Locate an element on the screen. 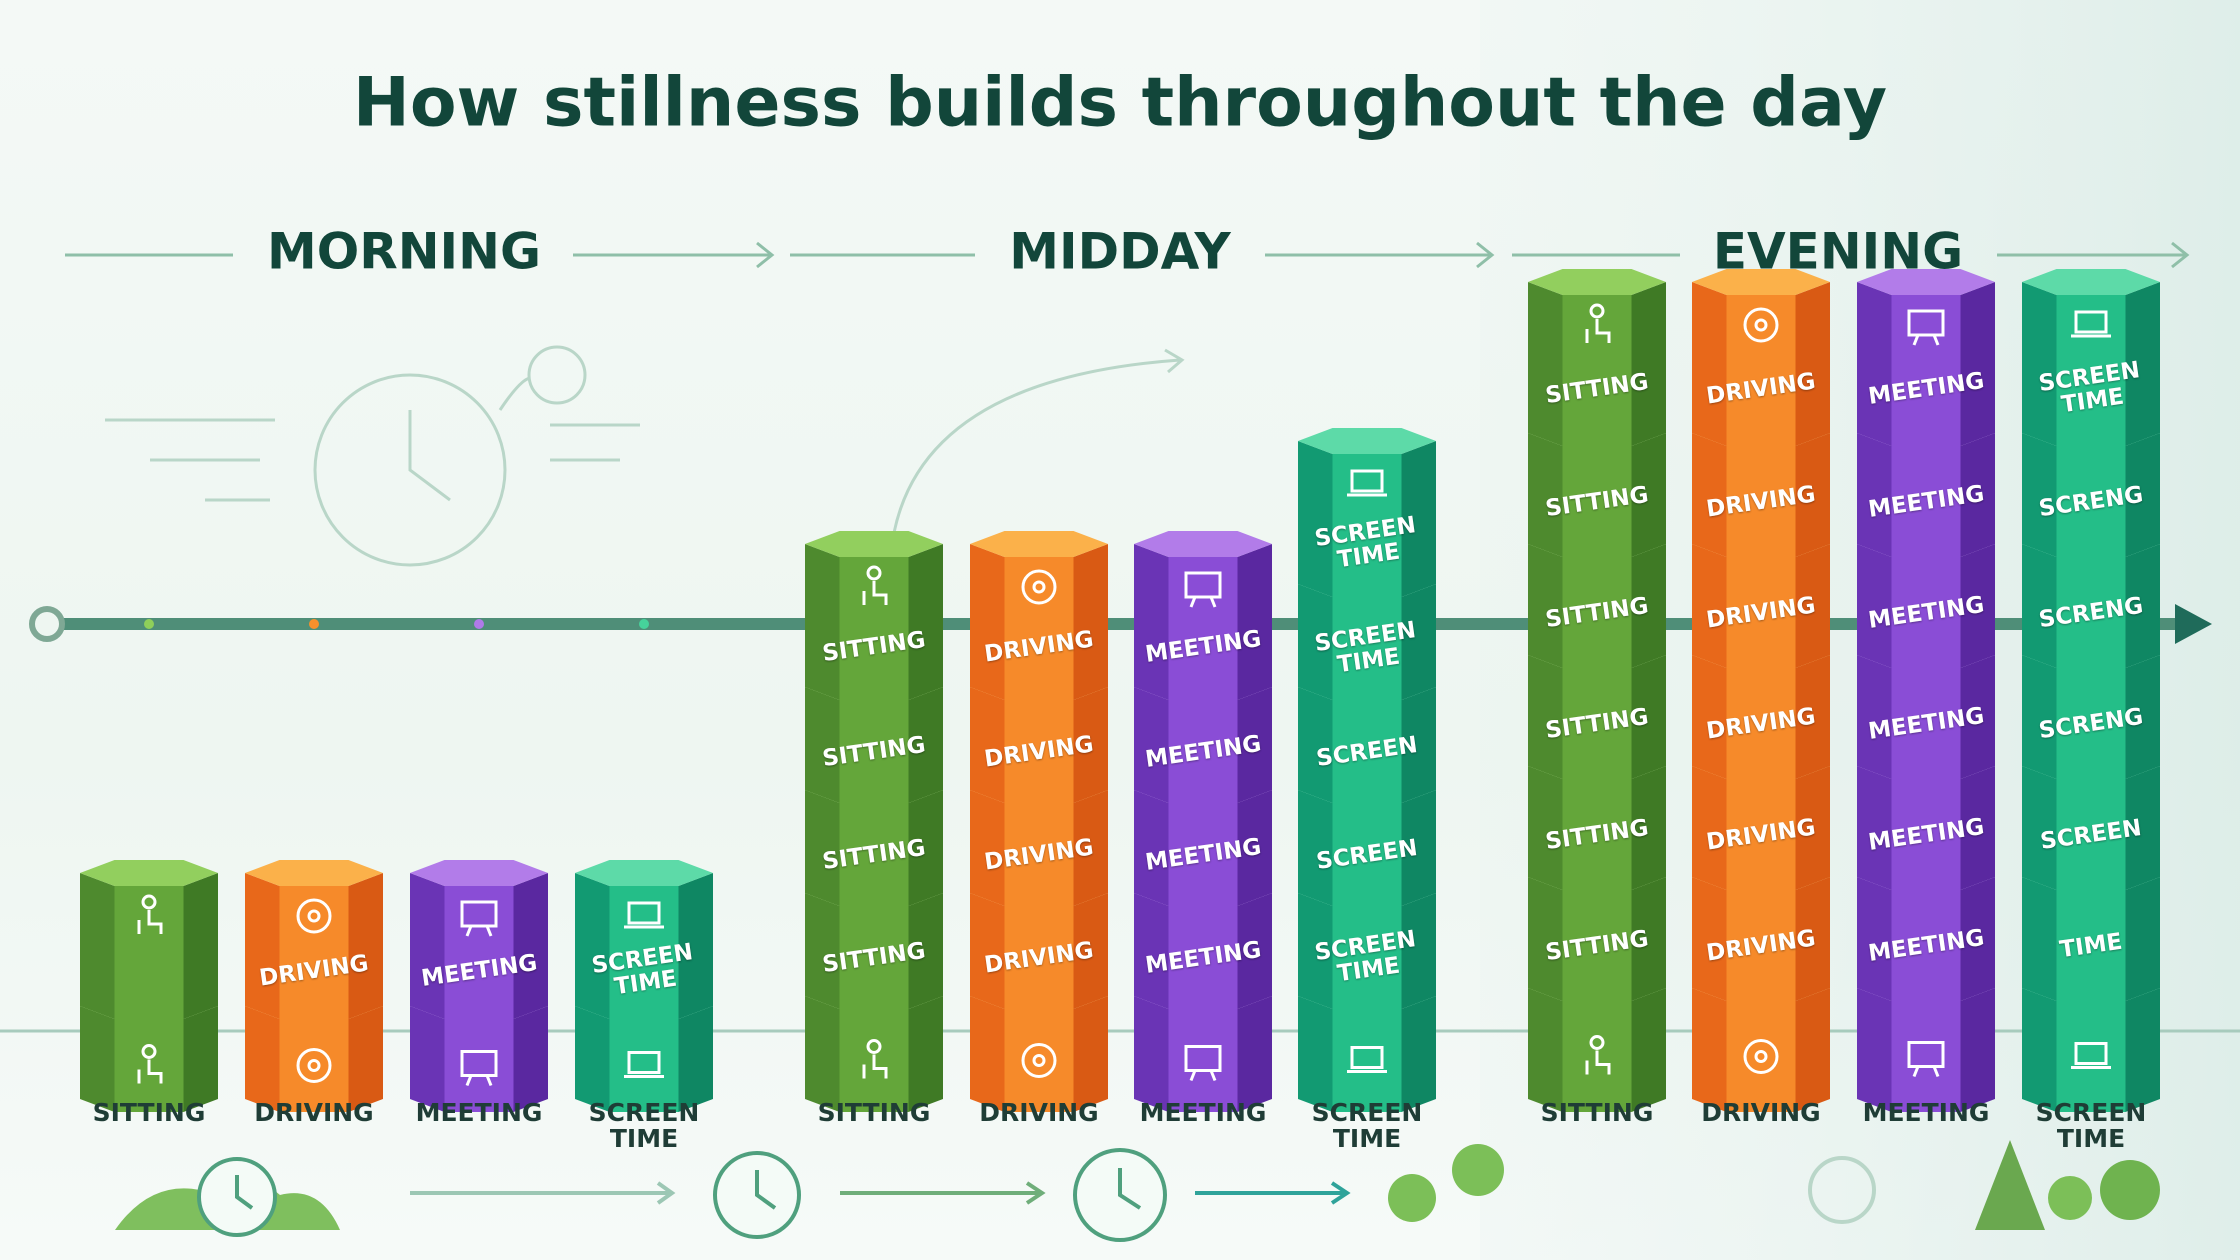 This screenshot has width=2240, height=1260. column-label: DRIVING is located at coordinates (1039, 1112).